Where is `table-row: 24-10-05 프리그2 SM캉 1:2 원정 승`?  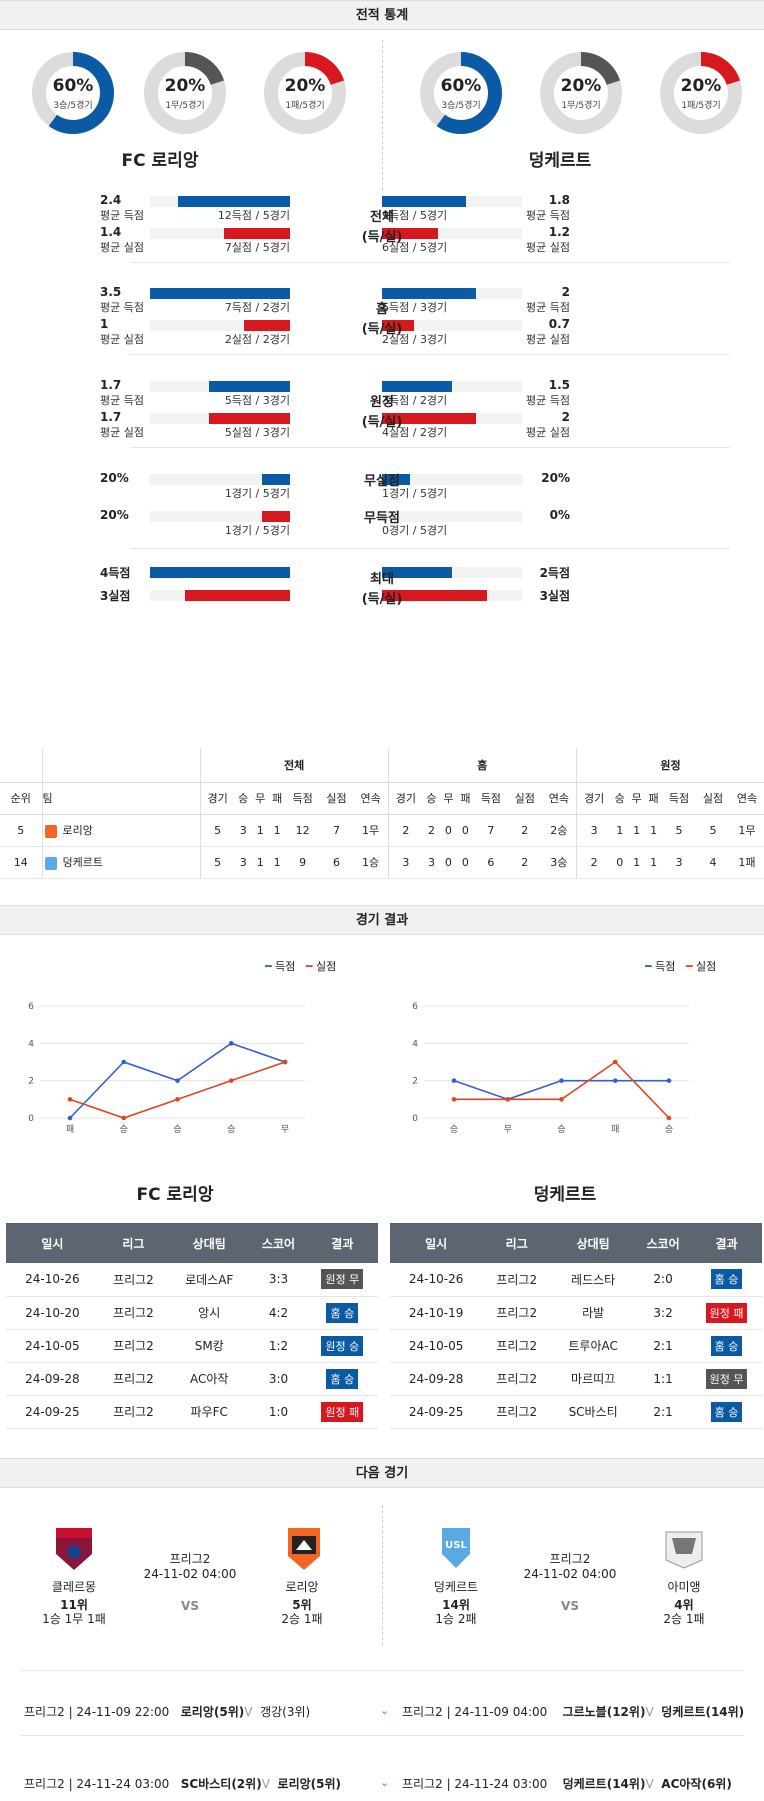
table-row: 24-10-05 프리그2 SM캉 1:2 원정 승 is located at coordinates (192, 1346).